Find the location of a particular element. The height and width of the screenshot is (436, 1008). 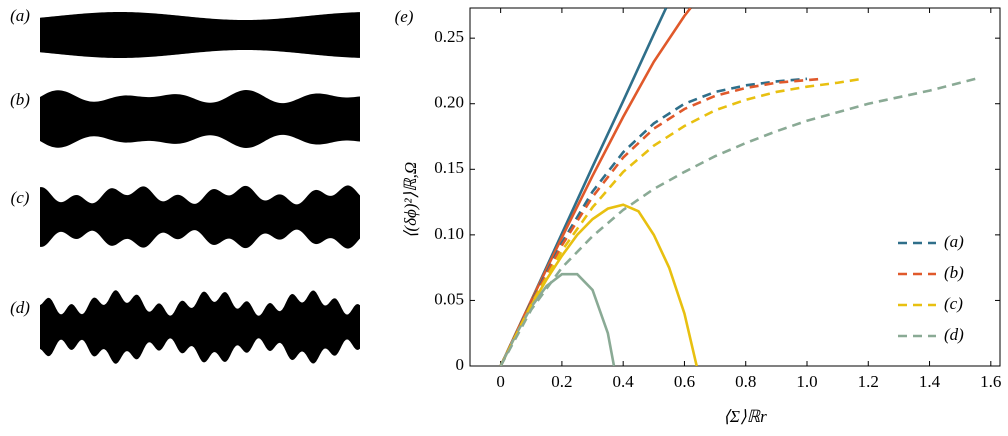

x-tick-label: 1.0 is located at coordinates (806, 381).